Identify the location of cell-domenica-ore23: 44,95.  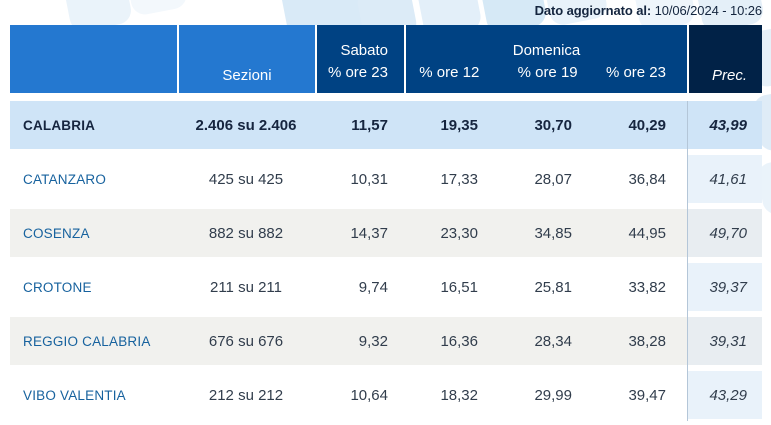
(647, 233).